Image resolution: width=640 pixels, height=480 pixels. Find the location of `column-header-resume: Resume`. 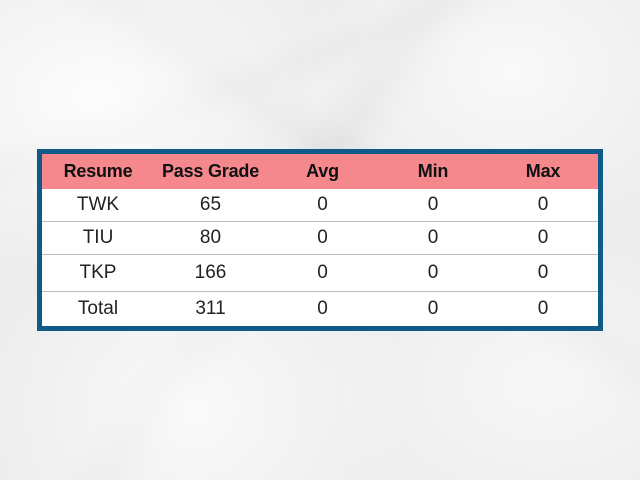

column-header-resume: Resume is located at coordinates (98, 171).